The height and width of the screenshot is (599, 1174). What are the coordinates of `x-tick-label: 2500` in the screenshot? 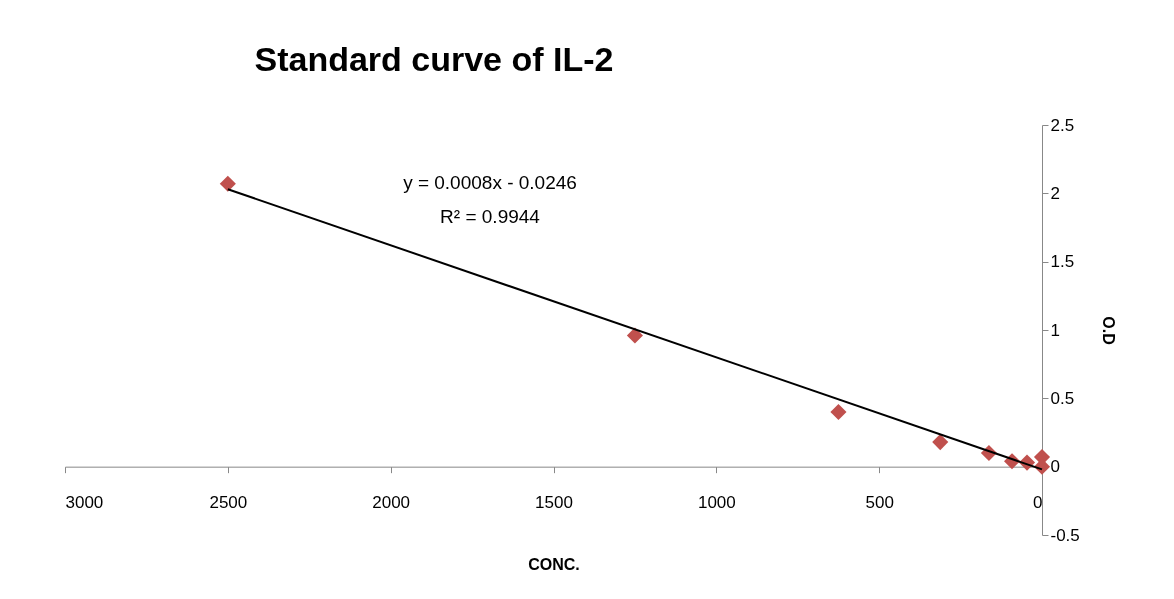 It's located at (228, 503).